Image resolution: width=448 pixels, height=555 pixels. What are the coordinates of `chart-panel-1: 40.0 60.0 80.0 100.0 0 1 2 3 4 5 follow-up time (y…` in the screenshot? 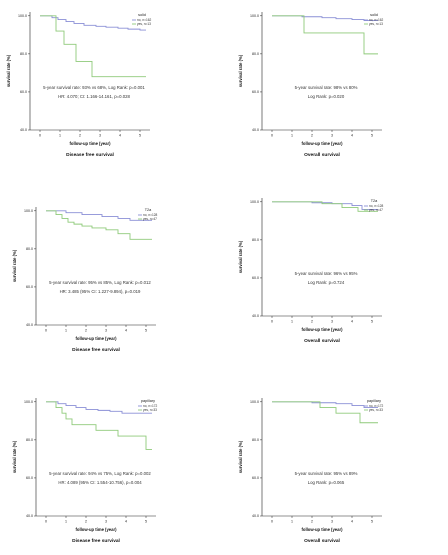 It's located at (78, 85).